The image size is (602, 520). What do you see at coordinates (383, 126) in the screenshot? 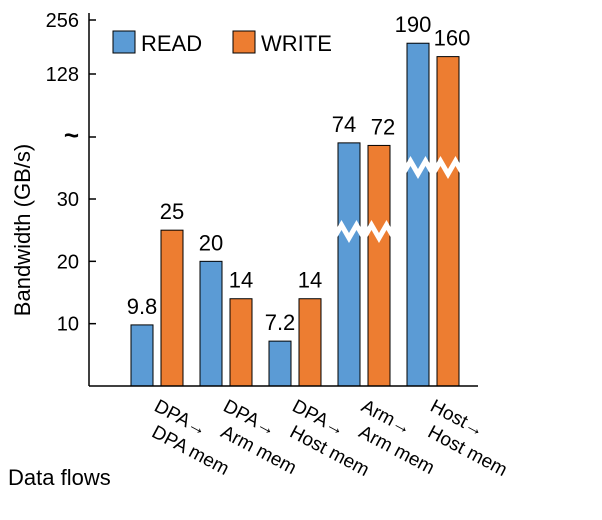
I see `data-label: 72` at bounding box center [383, 126].